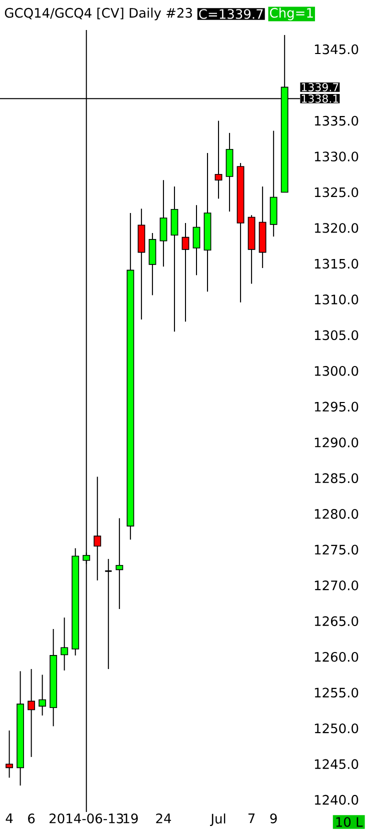  I want to click on y-tick-label: 1300.0, so click(336, 371).